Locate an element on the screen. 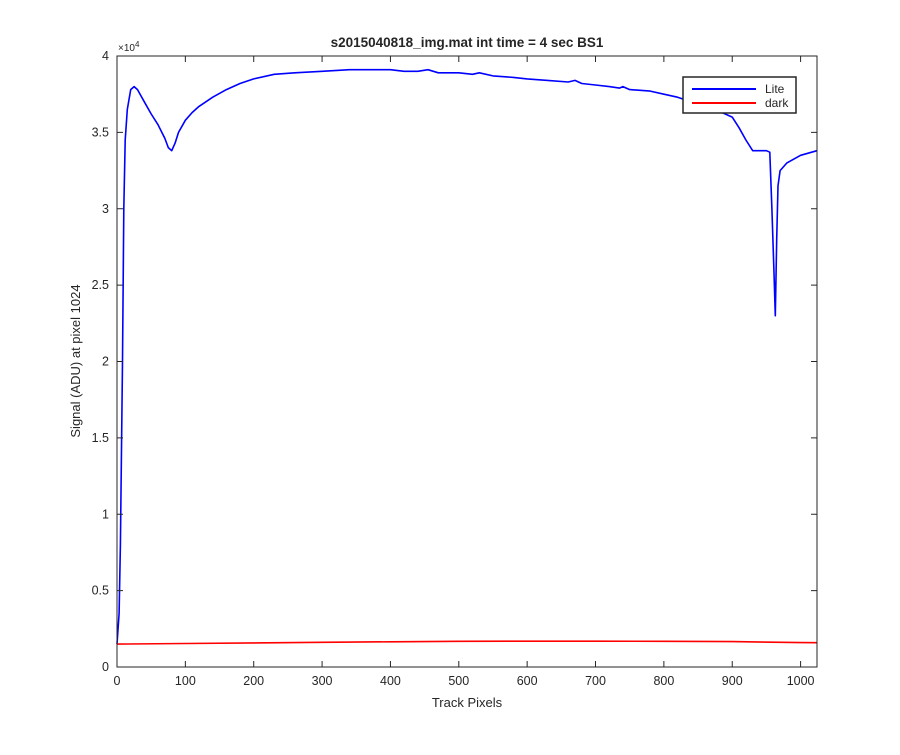 The width and height of the screenshot is (900, 755). x-tick-label-900: 900 is located at coordinates (732, 681).